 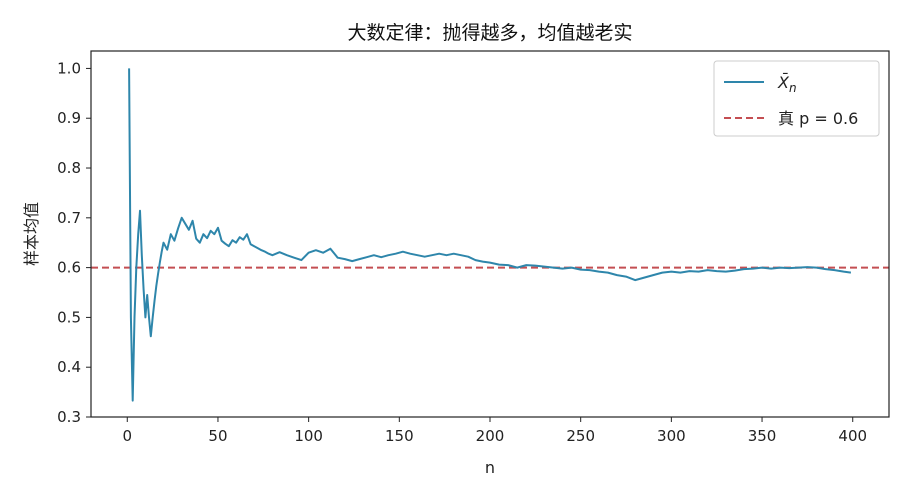 I want to click on x-tick-label: 100, so click(x=308, y=436).